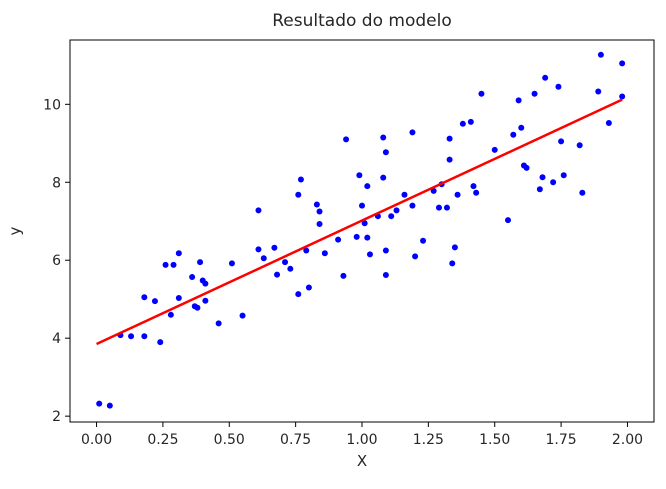  I want to click on y-tick-label: 4, so click(56, 339).